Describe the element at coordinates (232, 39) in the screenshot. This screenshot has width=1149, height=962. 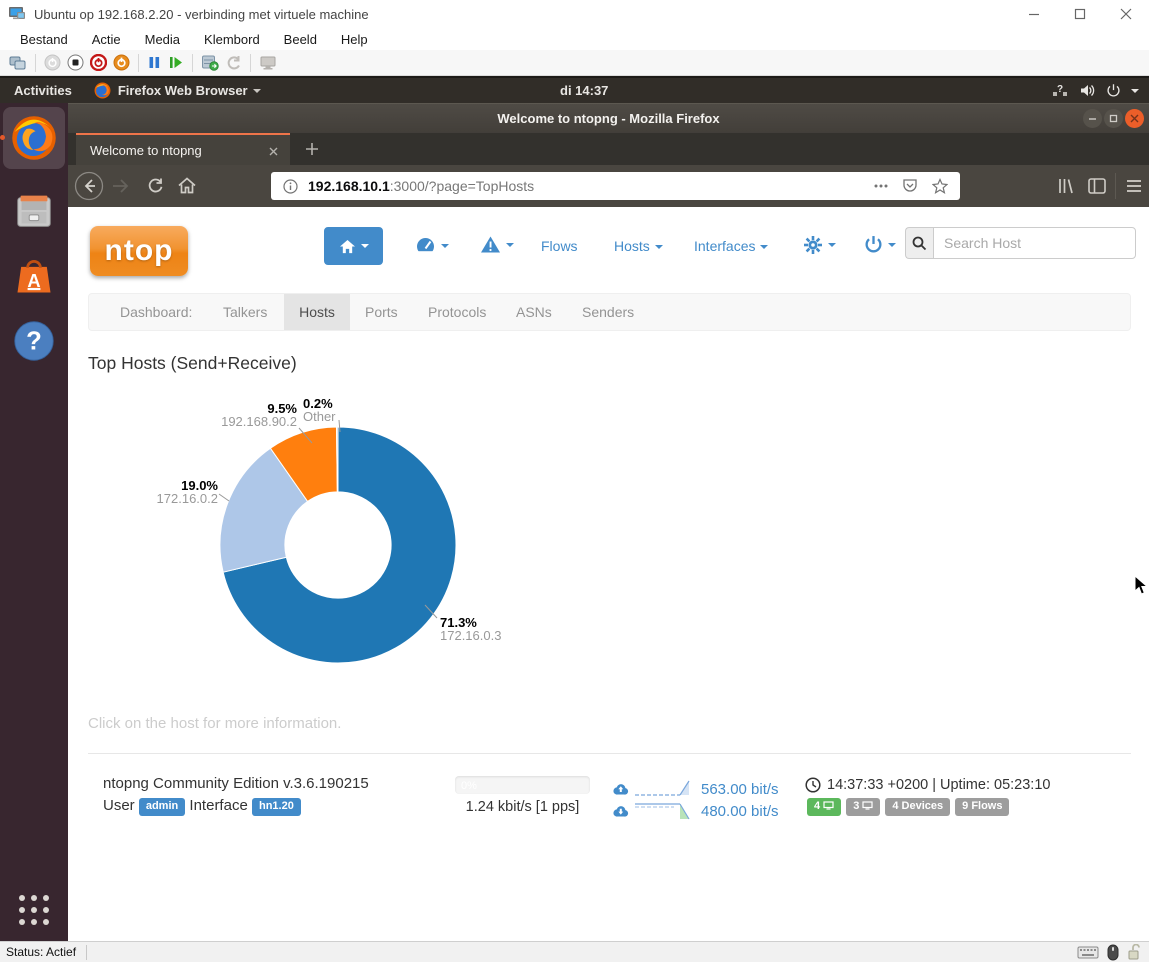
I see `menu-klembord: Klembord` at that location.